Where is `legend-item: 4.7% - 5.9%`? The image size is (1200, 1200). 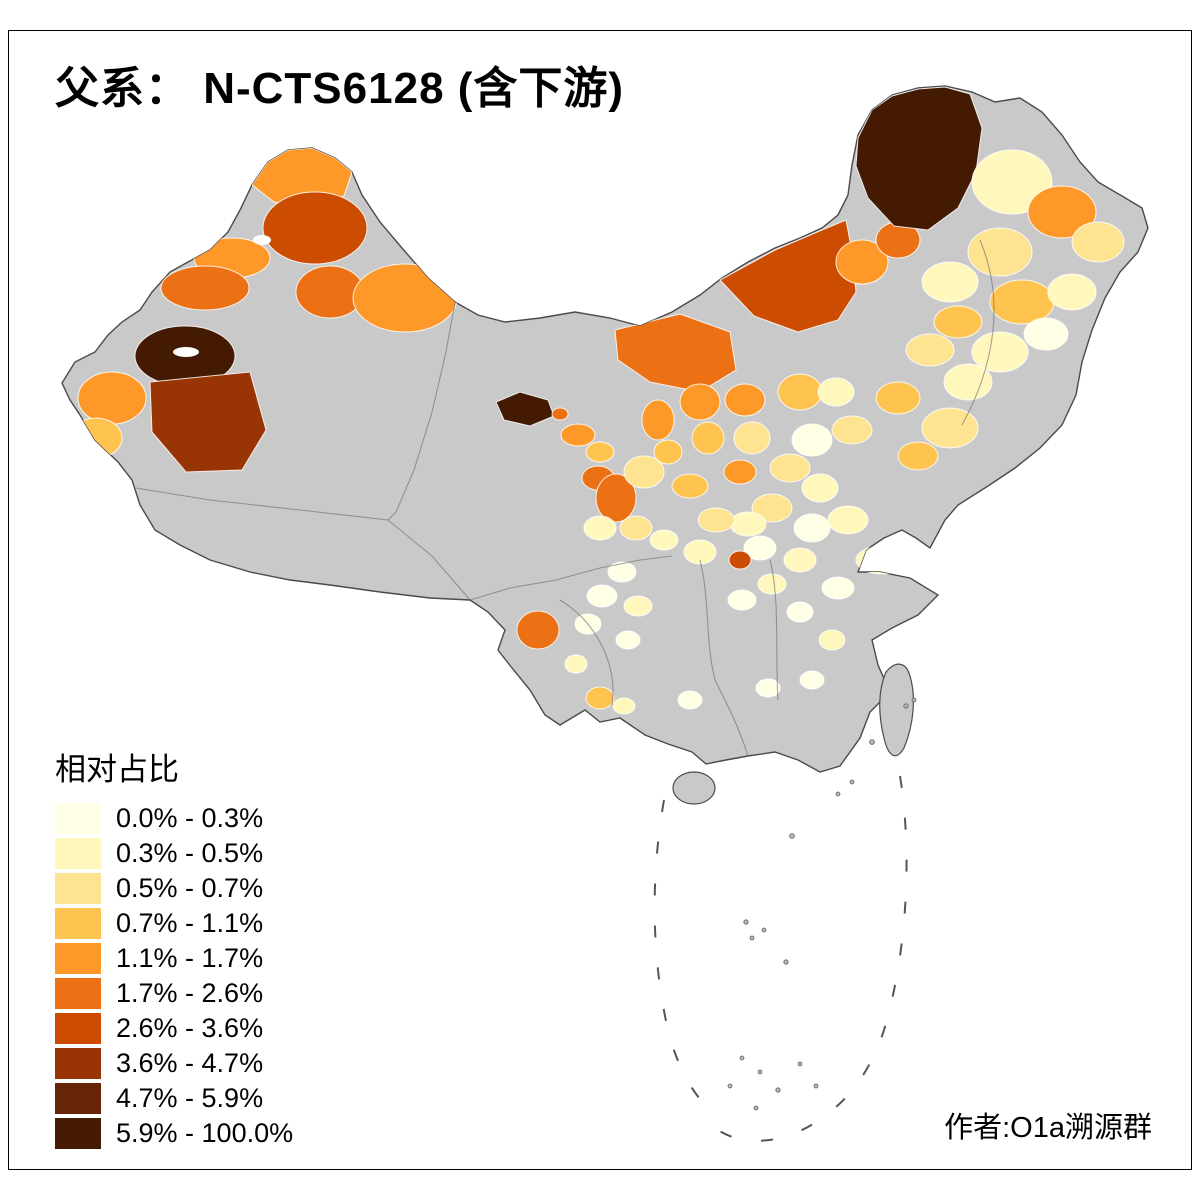
legend-item: 4.7% - 5.9% is located at coordinates (174, 1098).